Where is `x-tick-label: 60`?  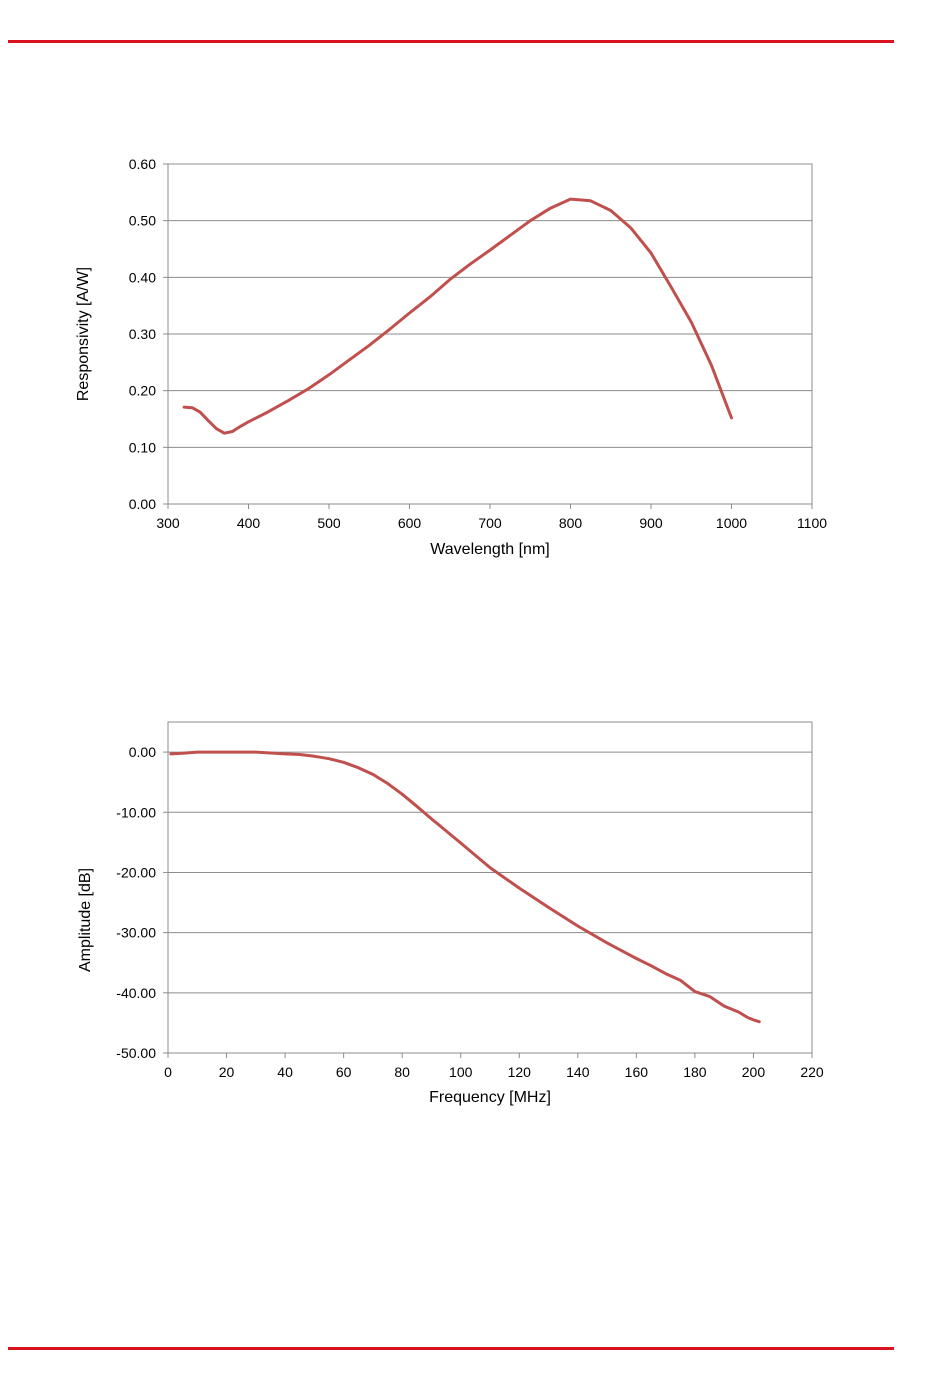
x-tick-label: 60 is located at coordinates (344, 1072).